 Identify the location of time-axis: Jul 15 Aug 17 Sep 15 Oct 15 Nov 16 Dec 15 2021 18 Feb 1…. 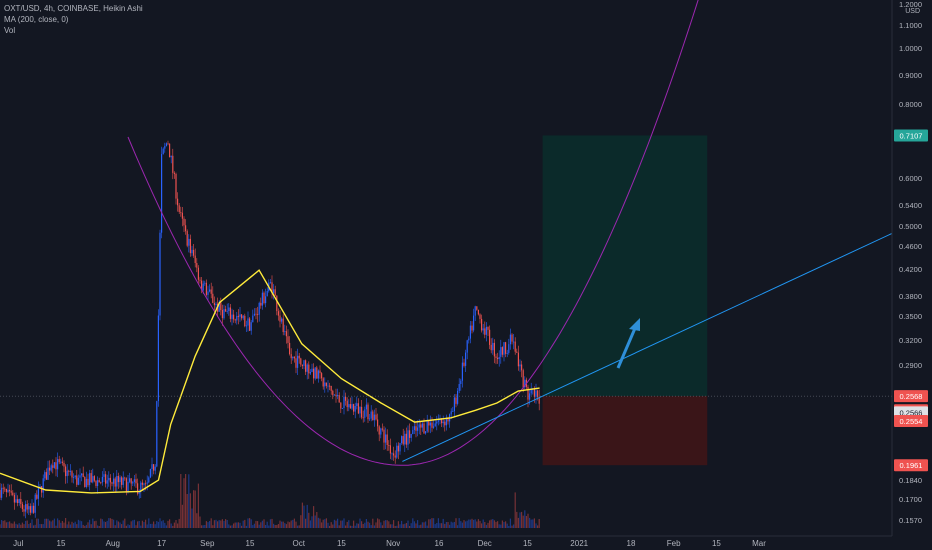
(446, 541).